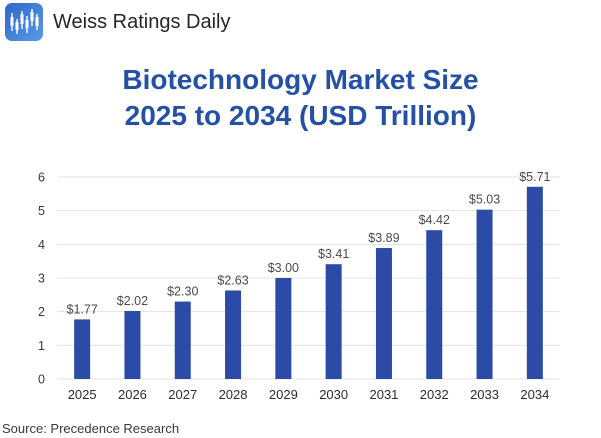 This screenshot has width=601, height=438. Describe the element at coordinates (41, 245) in the screenshot. I see `y-tick-label-4: 4` at that location.